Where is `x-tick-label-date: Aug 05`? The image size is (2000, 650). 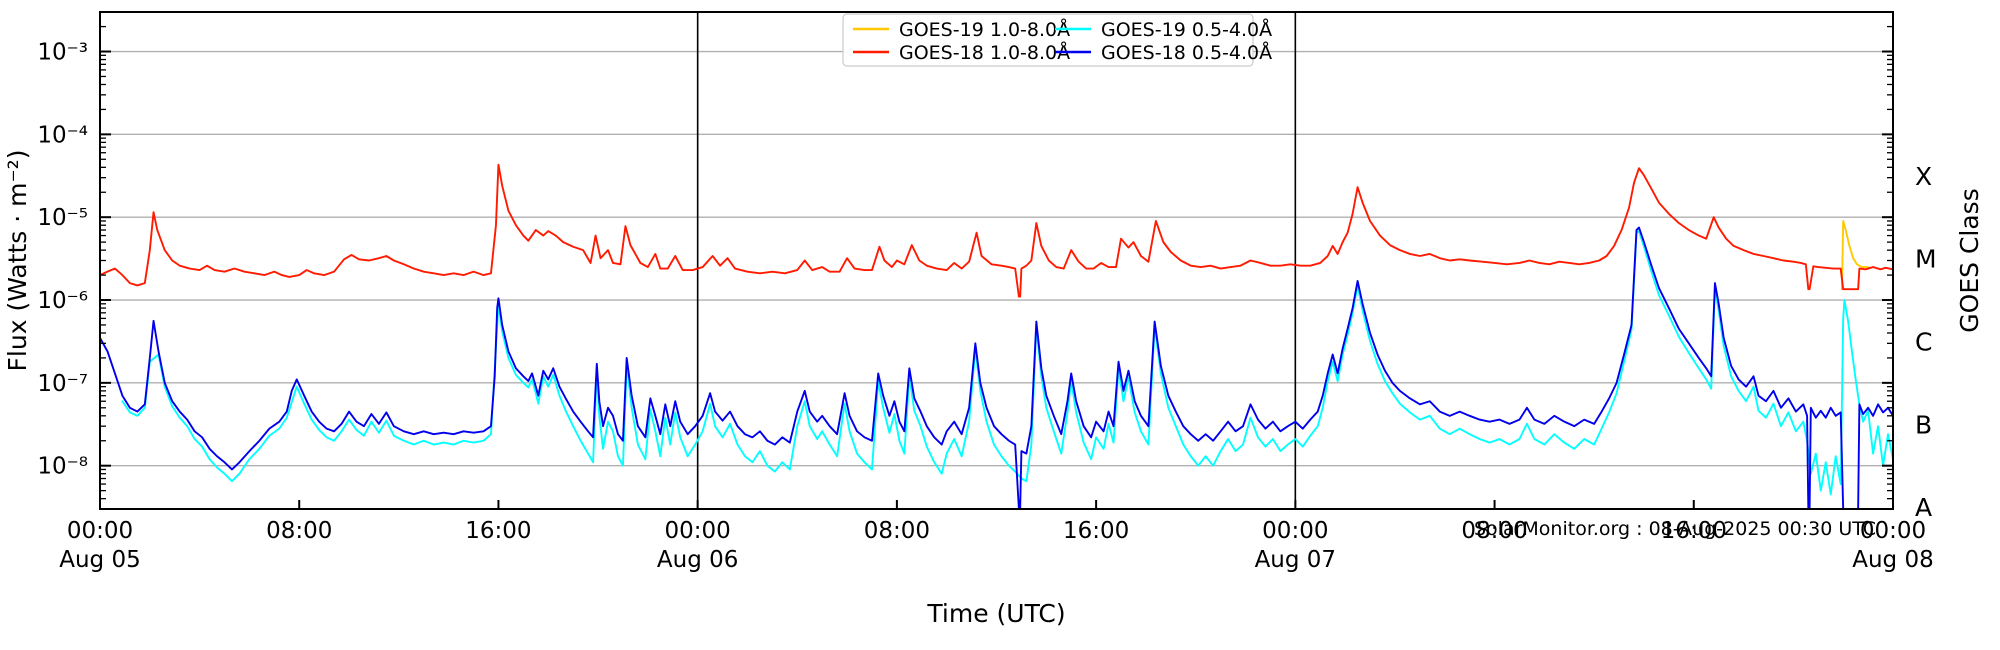
x-tick-label-date: Aug 05 is located at coordinates (100, 560).